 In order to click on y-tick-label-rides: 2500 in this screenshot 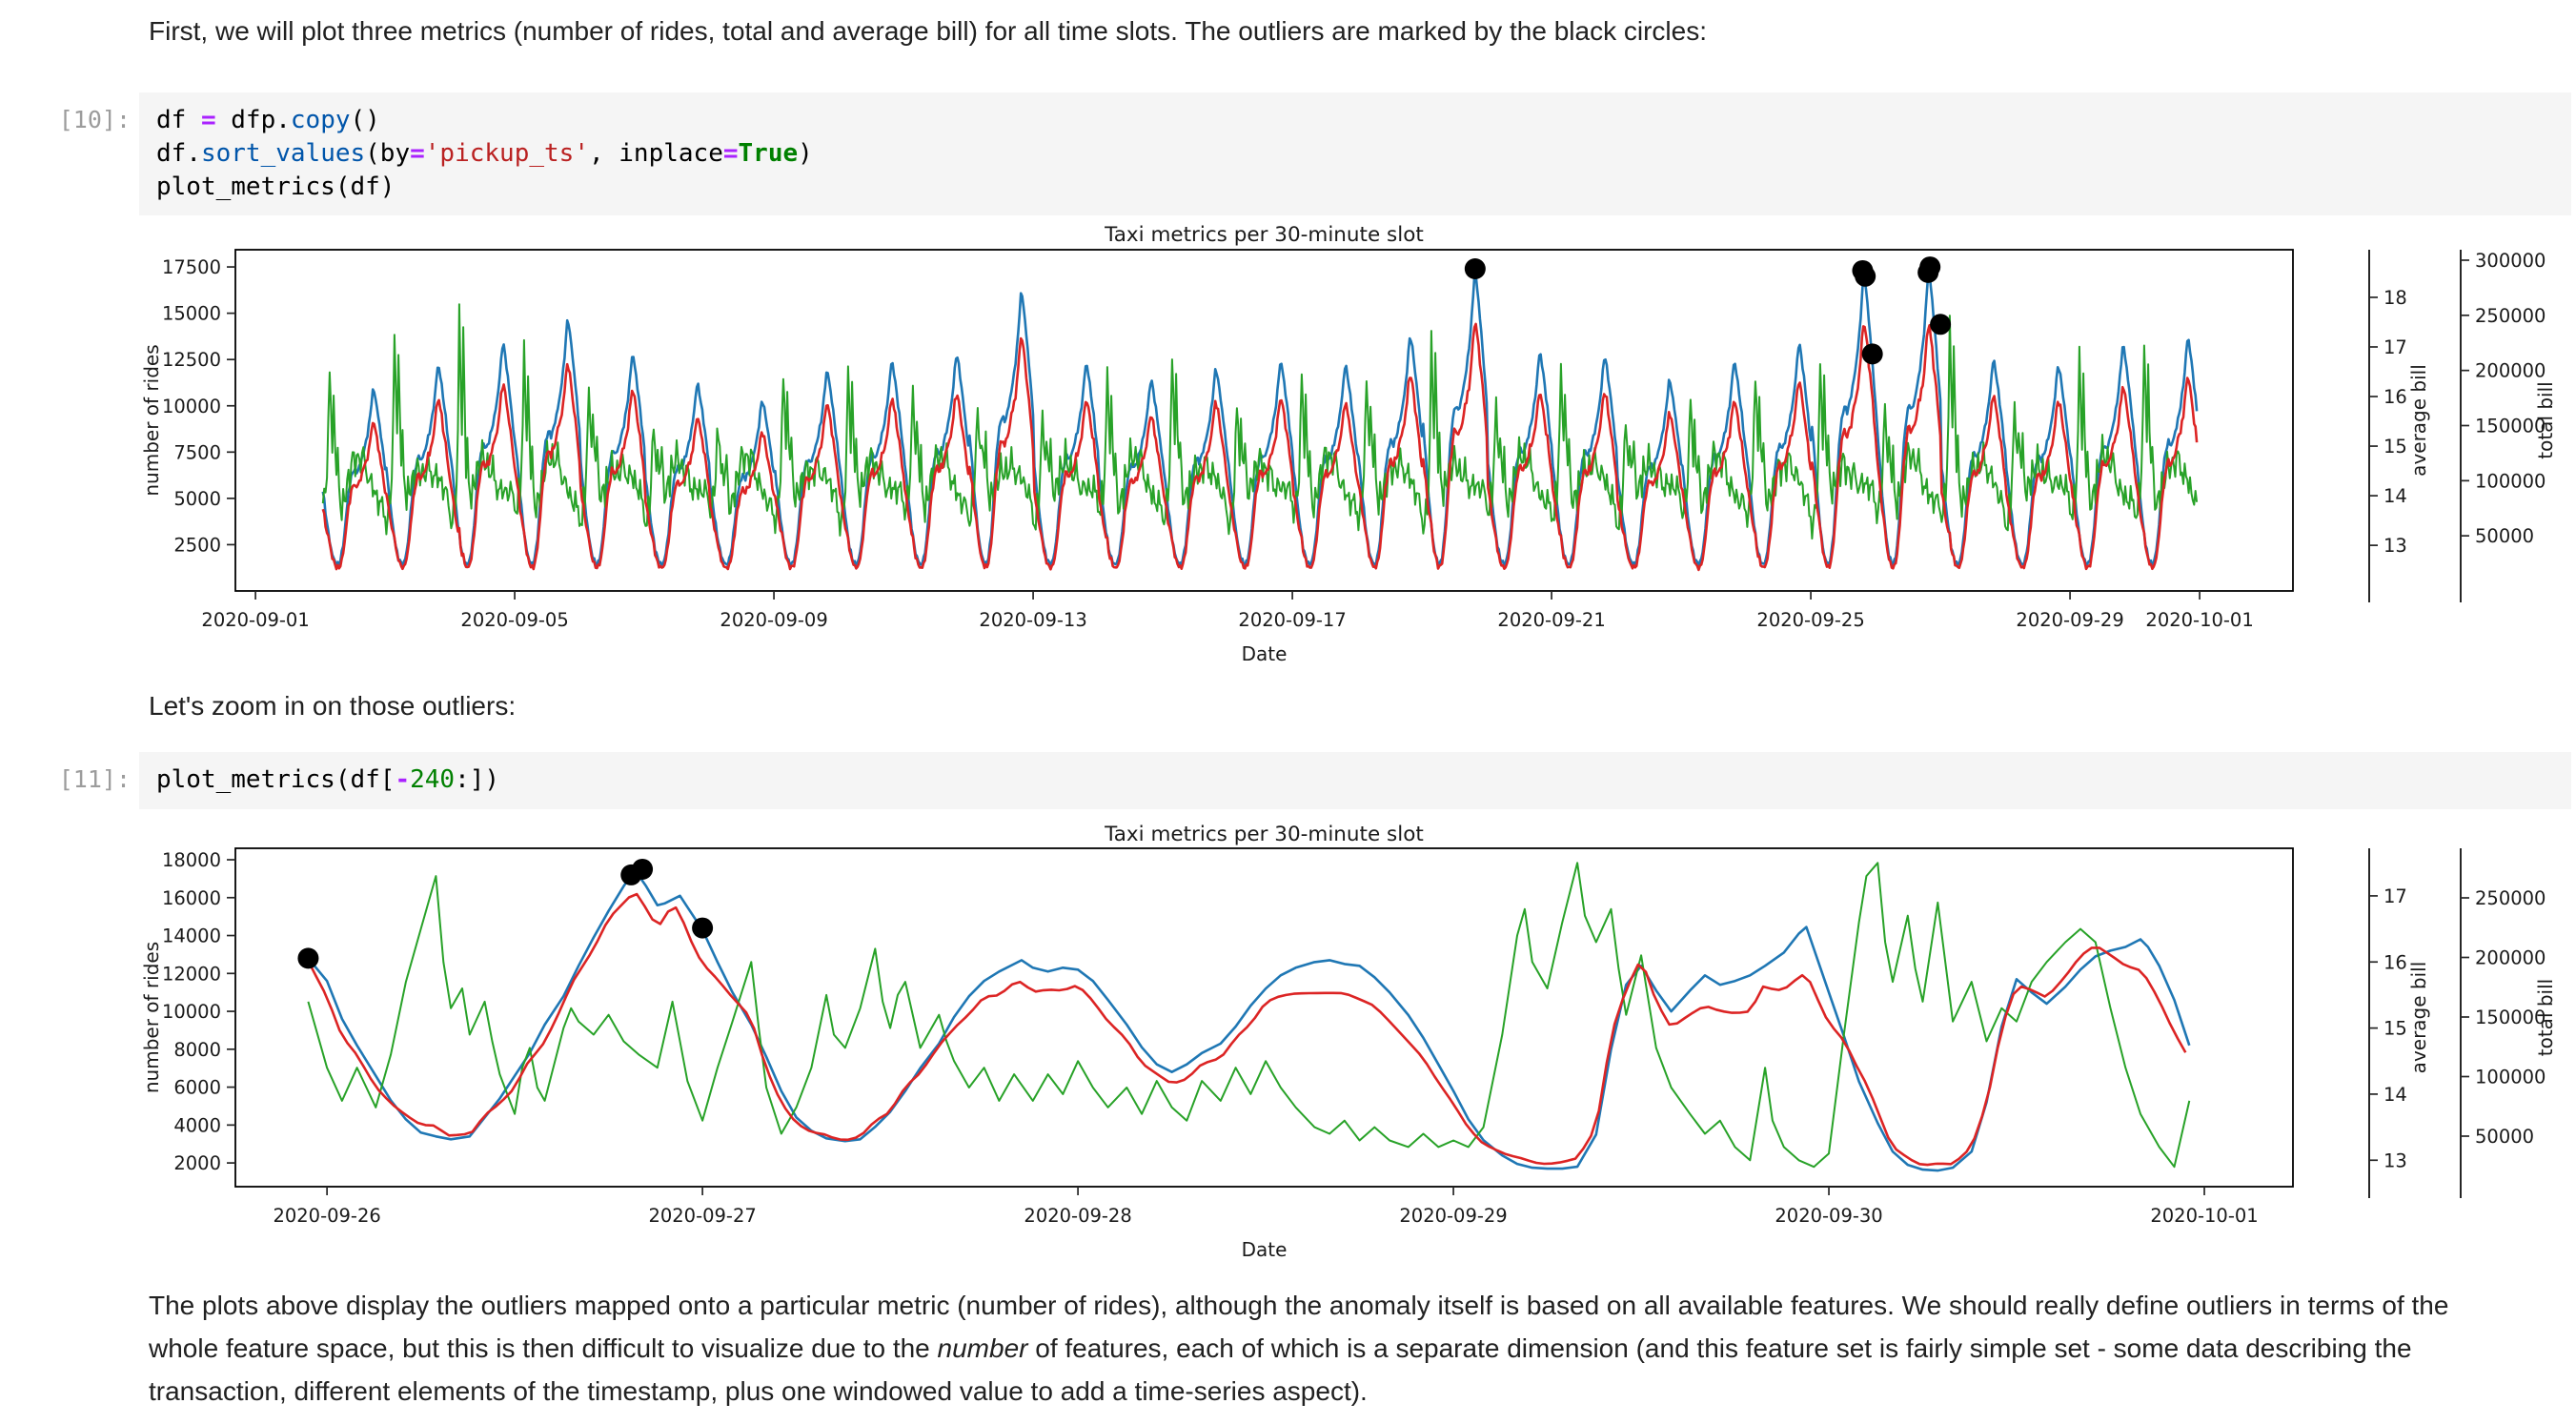, I will do `click(197, 545)`.